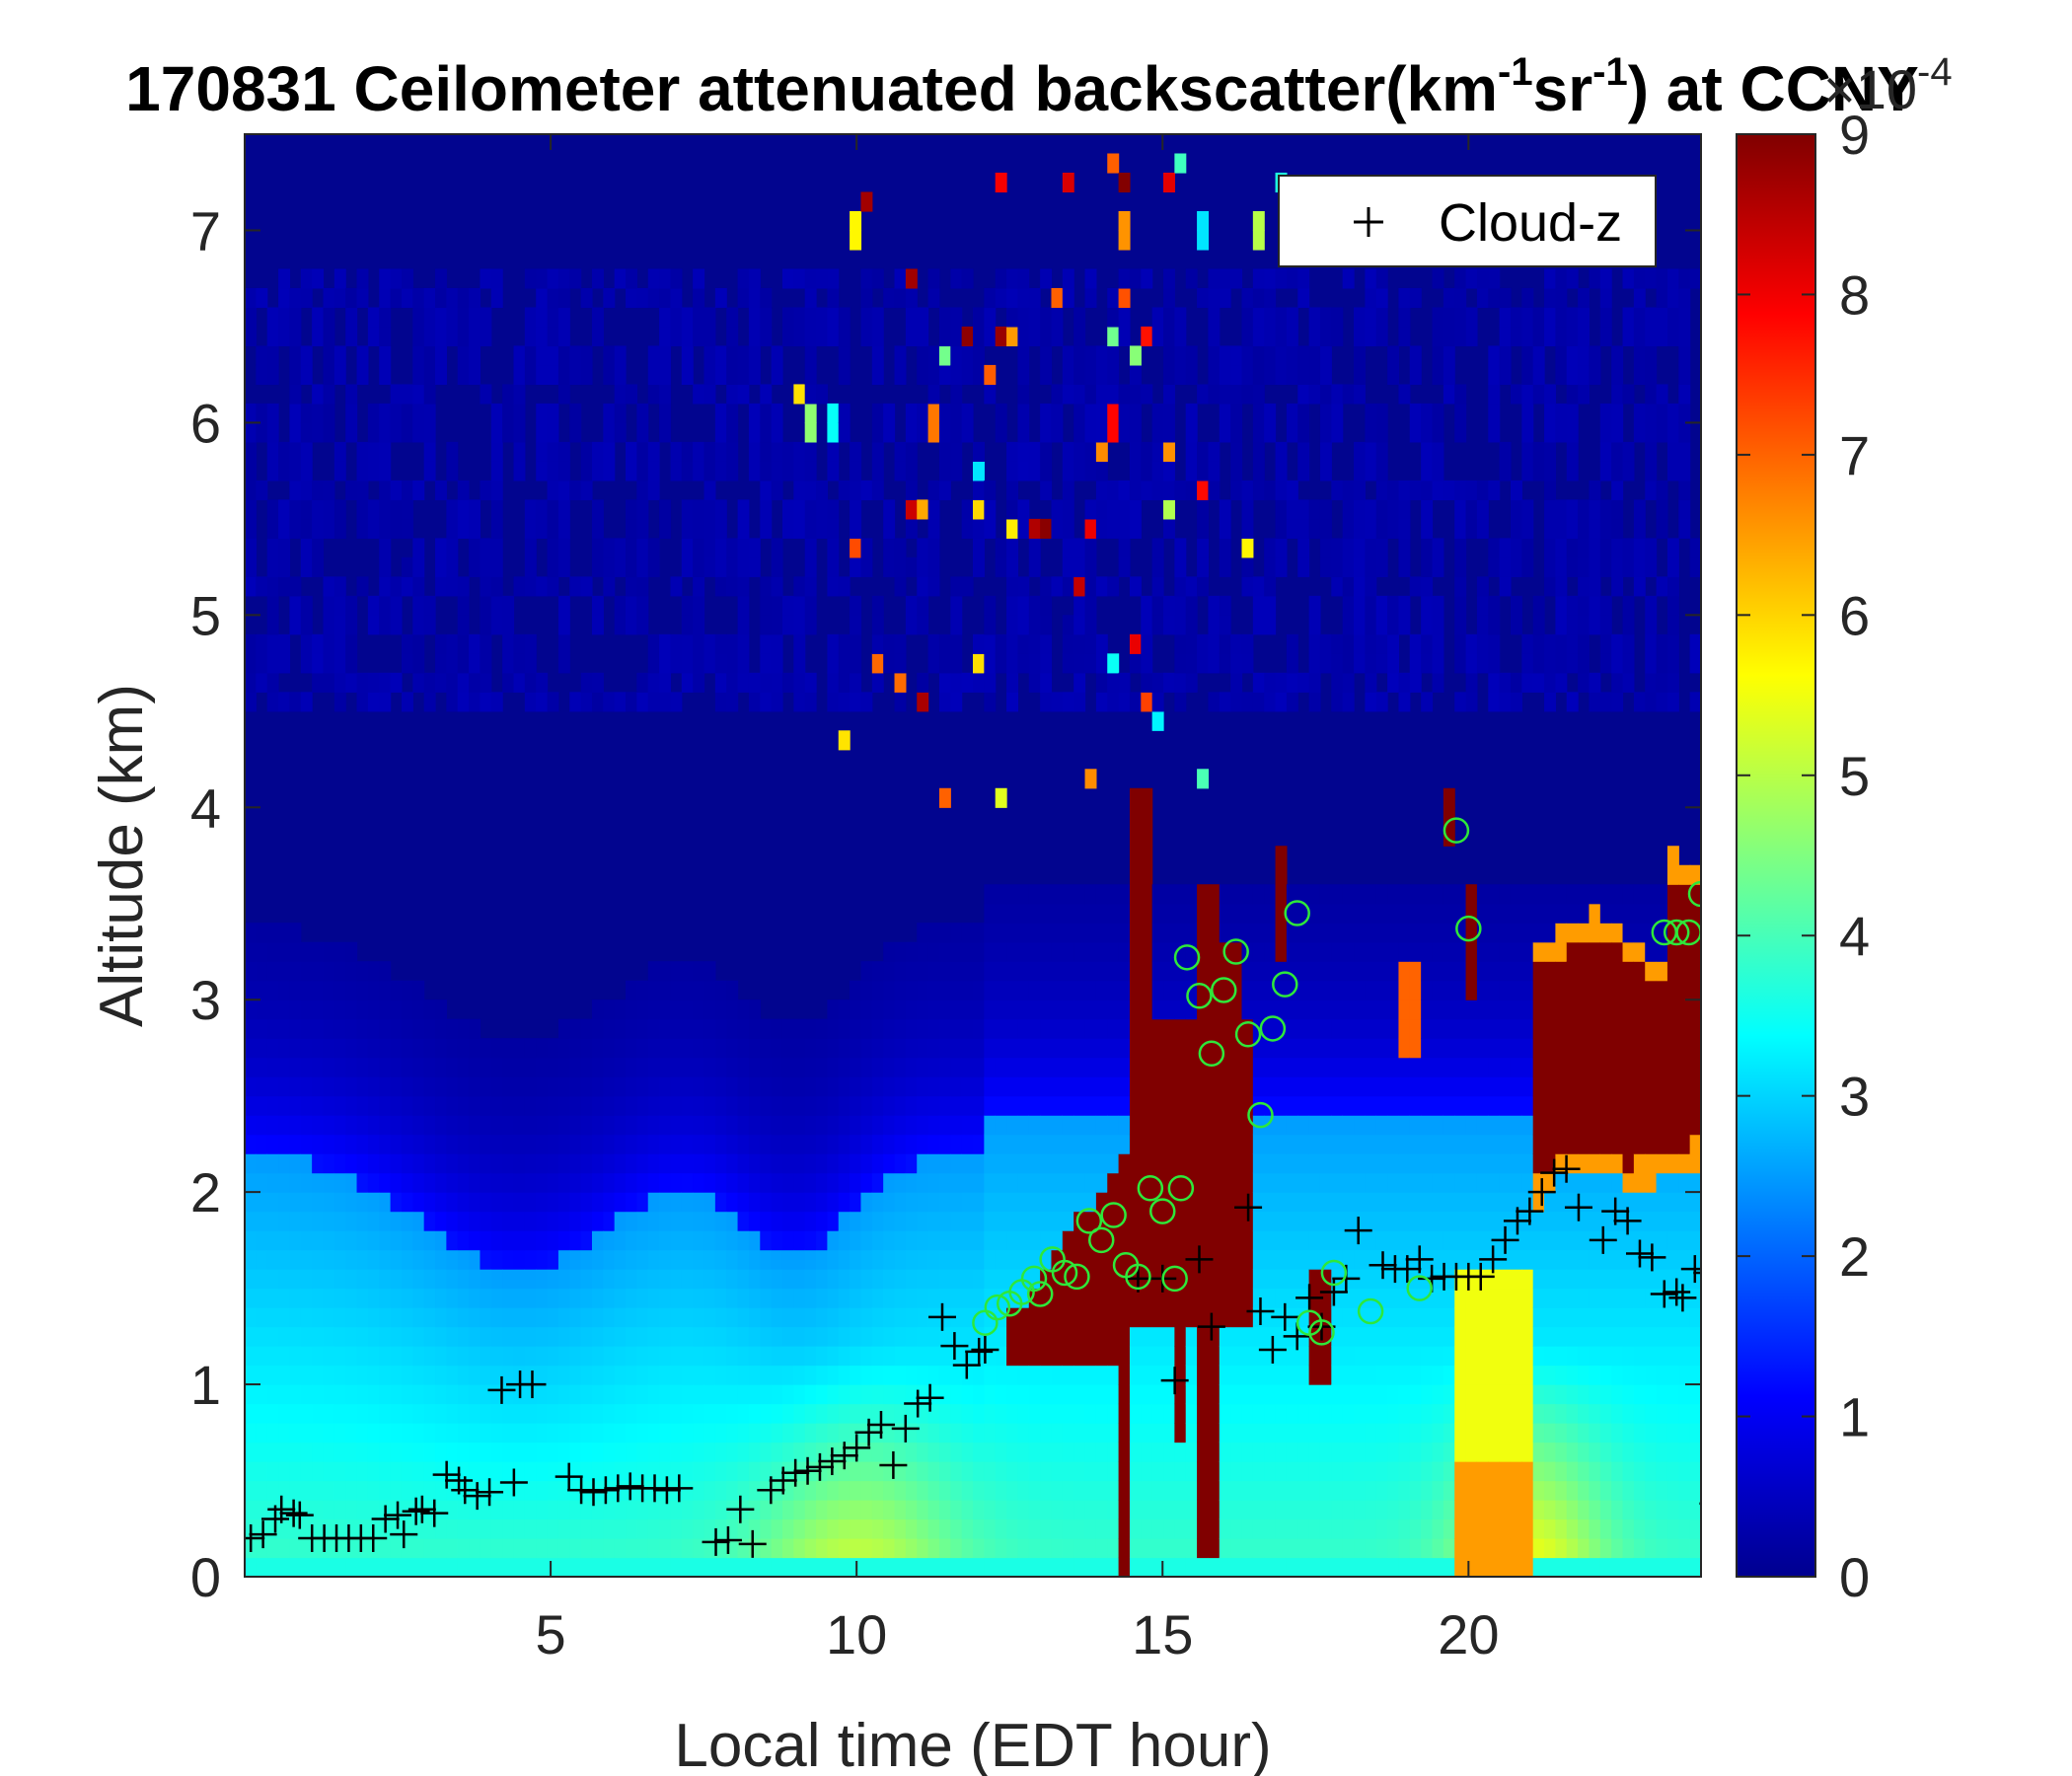 Image resolution: width=2072 pixels, height=1776 pixels. What do you see at coordinates (551, 1634) in the screenshot?
I see `x-tick-label: 5` at bounding box center [551, 1634].